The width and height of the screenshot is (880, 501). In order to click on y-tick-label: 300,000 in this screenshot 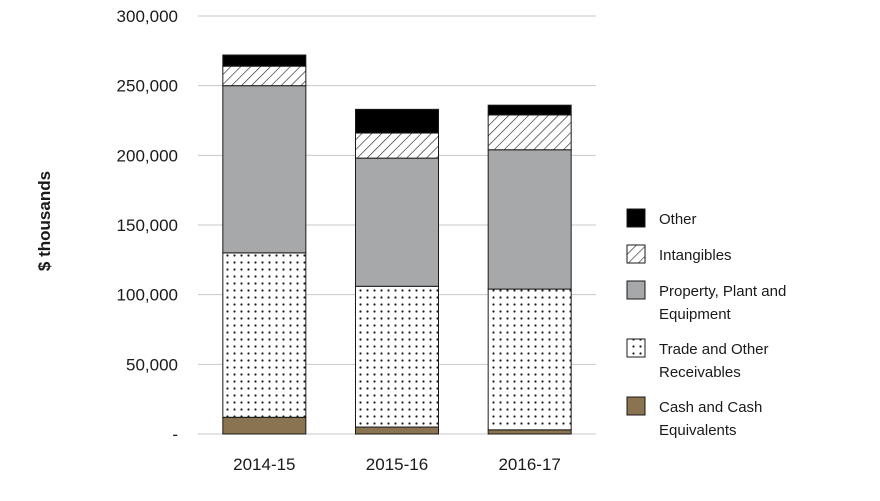, I will do `click(147, 16)`.